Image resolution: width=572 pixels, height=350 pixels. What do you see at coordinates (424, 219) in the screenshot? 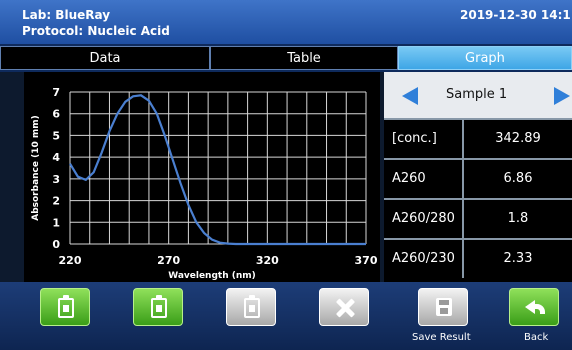
I see `result-label: A260/280` at bounding box center [424, 219].